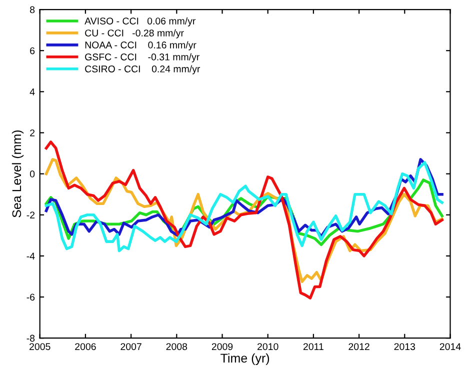  I want to click on y-tick-label: 0, so click(32, 174).